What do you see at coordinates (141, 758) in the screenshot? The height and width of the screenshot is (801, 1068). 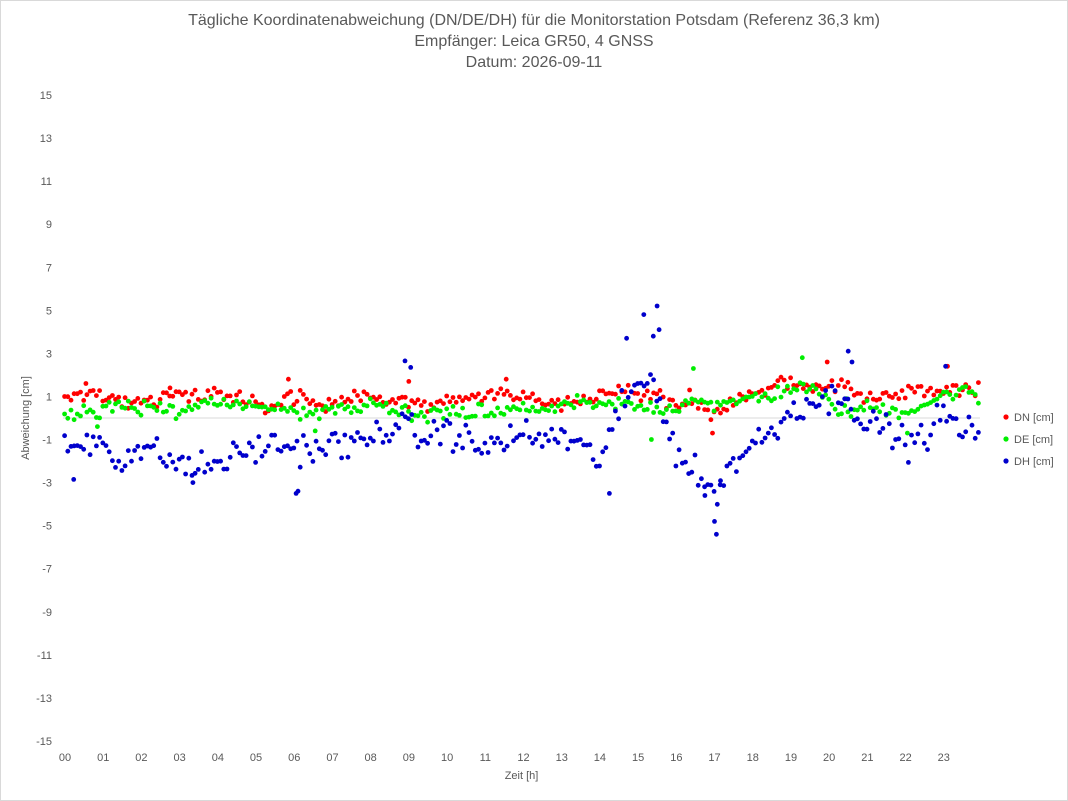 I see `x-tick-label: 02` at bounding box center [141, 758].